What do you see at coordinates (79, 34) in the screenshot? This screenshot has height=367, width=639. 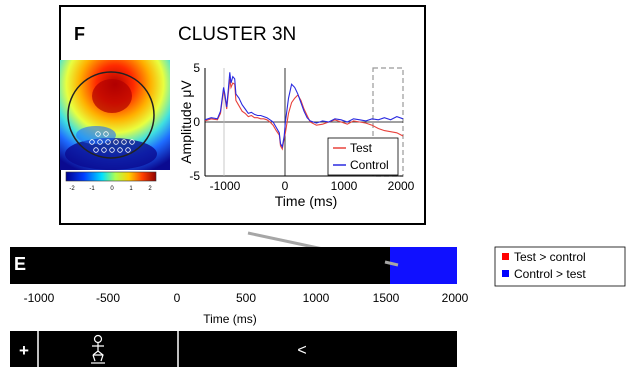 I see `panel-f-letter: F` at bounding box center [79, 34].